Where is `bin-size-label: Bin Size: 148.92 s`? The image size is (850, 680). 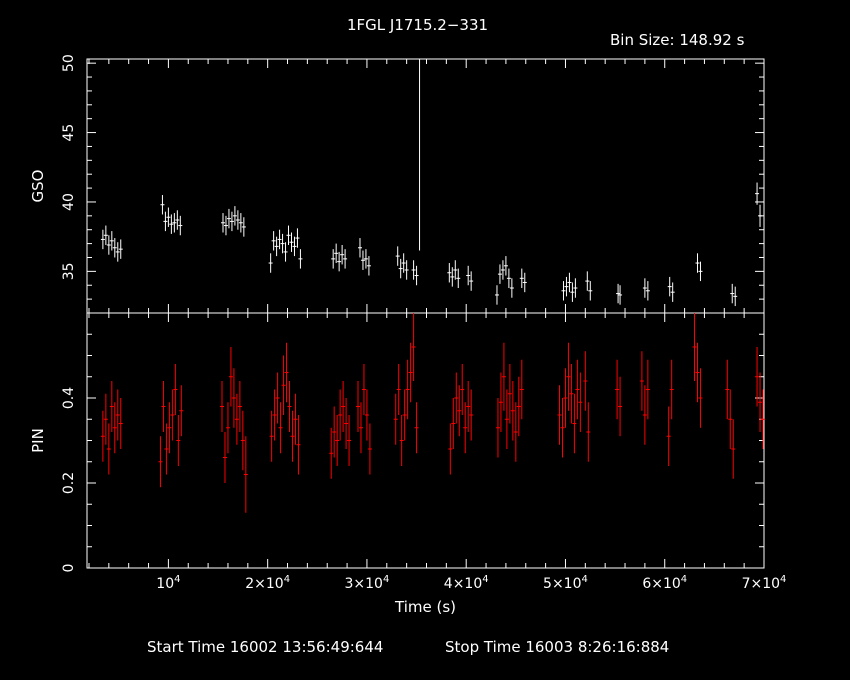 bin-size-label: Bin Size: 148.92 s is located at coordinates (677, 40).